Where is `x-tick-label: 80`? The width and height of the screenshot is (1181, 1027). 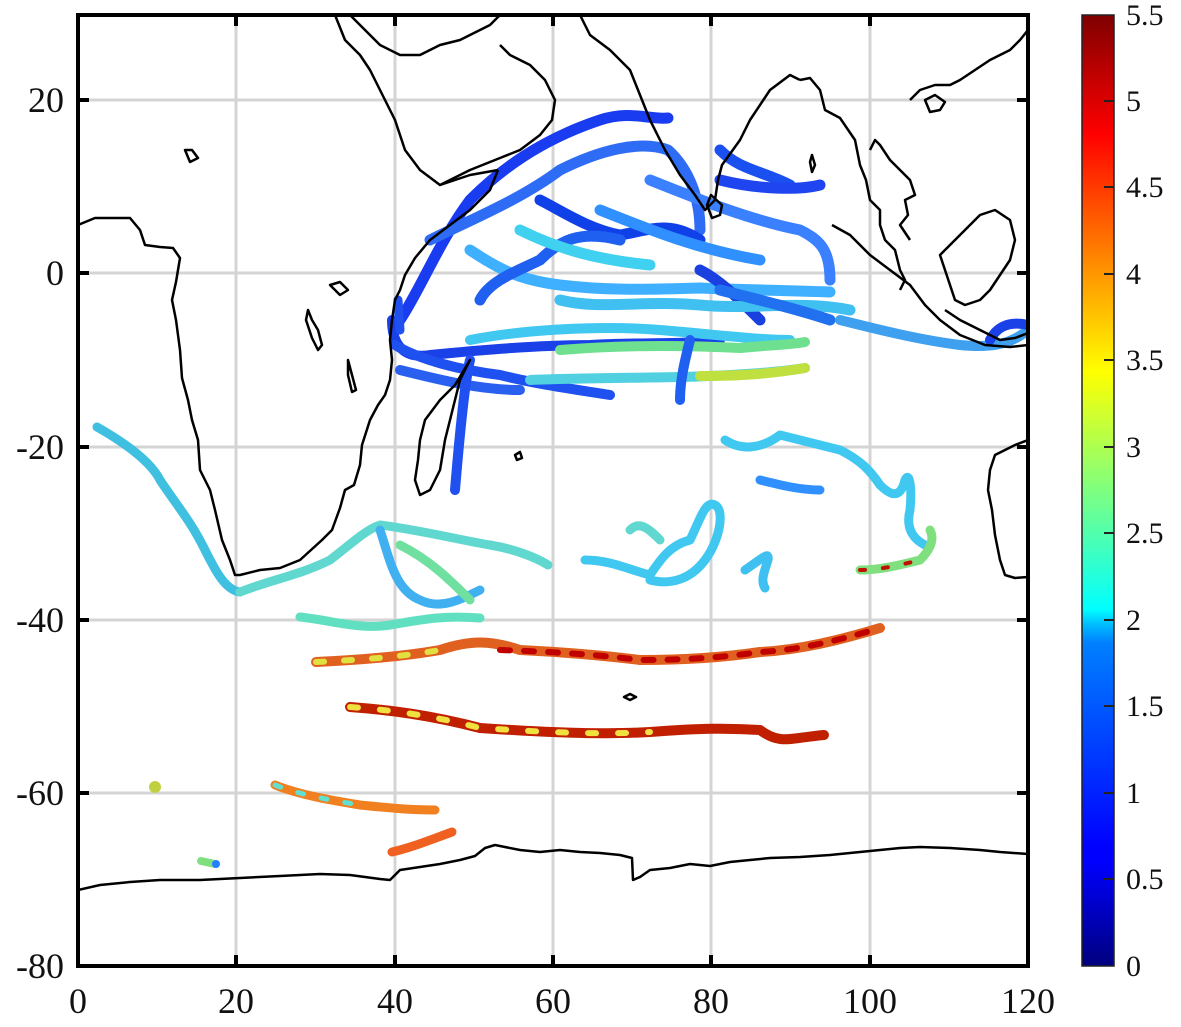 x-tick-label: 80 is located at coordinates (711, 1001).